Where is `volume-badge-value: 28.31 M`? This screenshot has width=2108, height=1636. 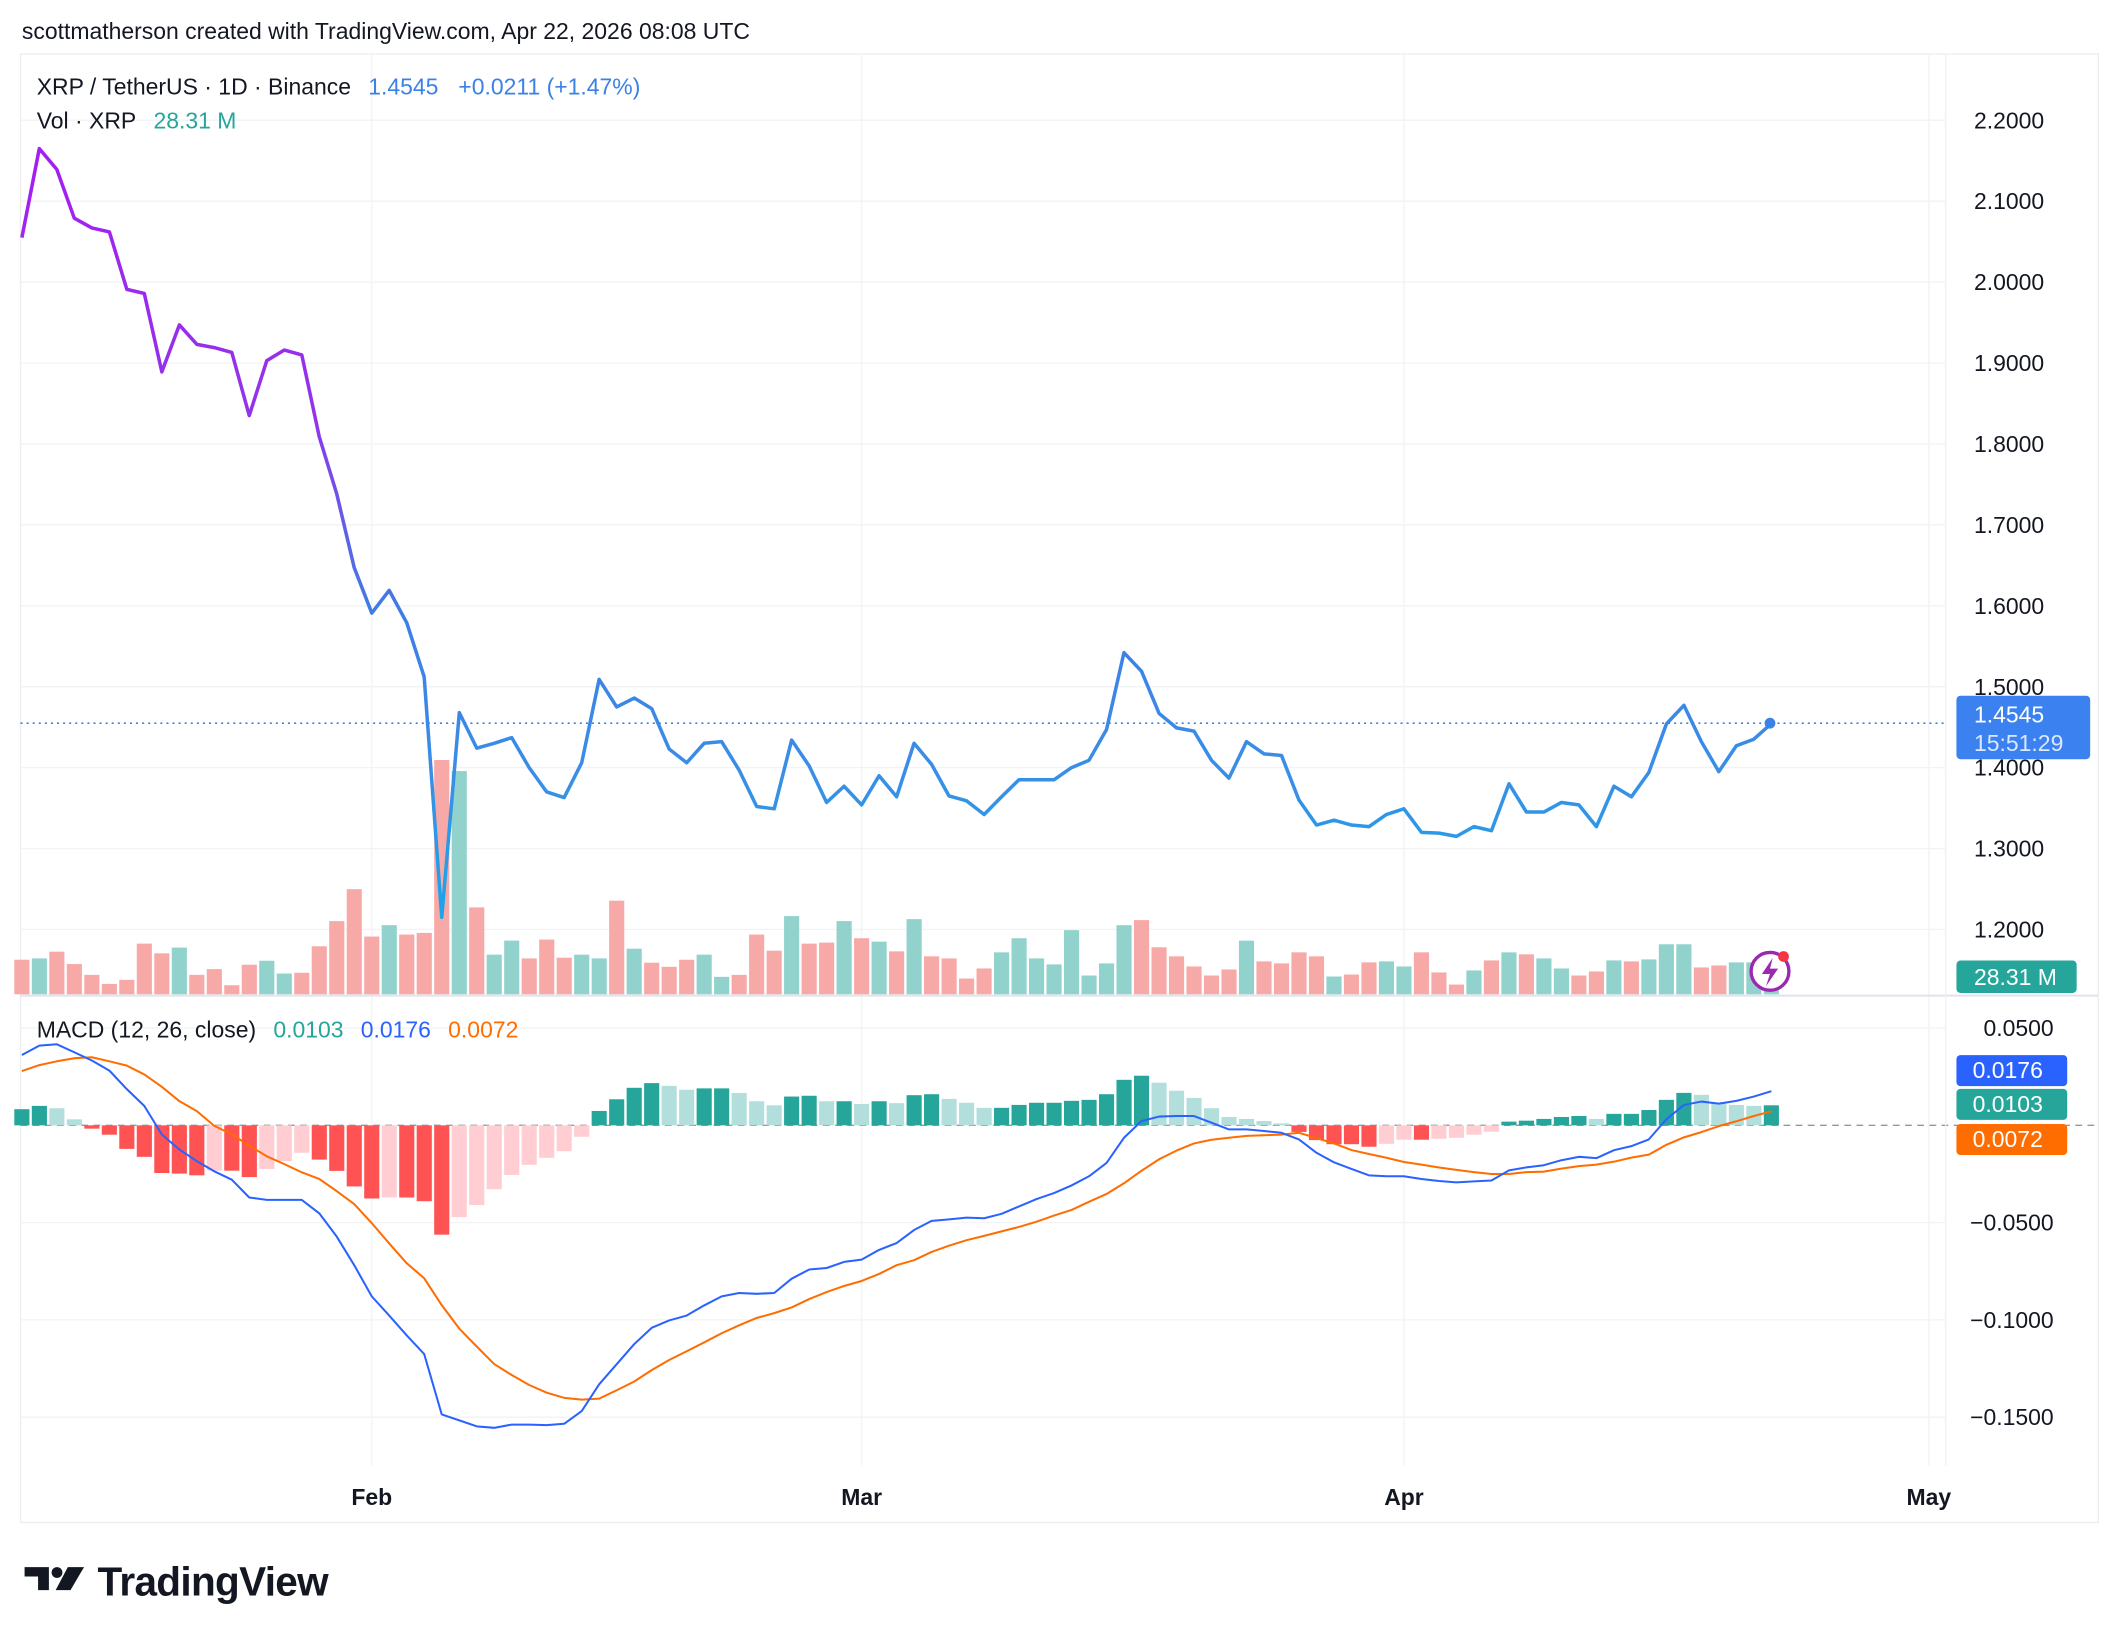
volume-badge-value: 28.31 M is located at coordinates (2015, 977).